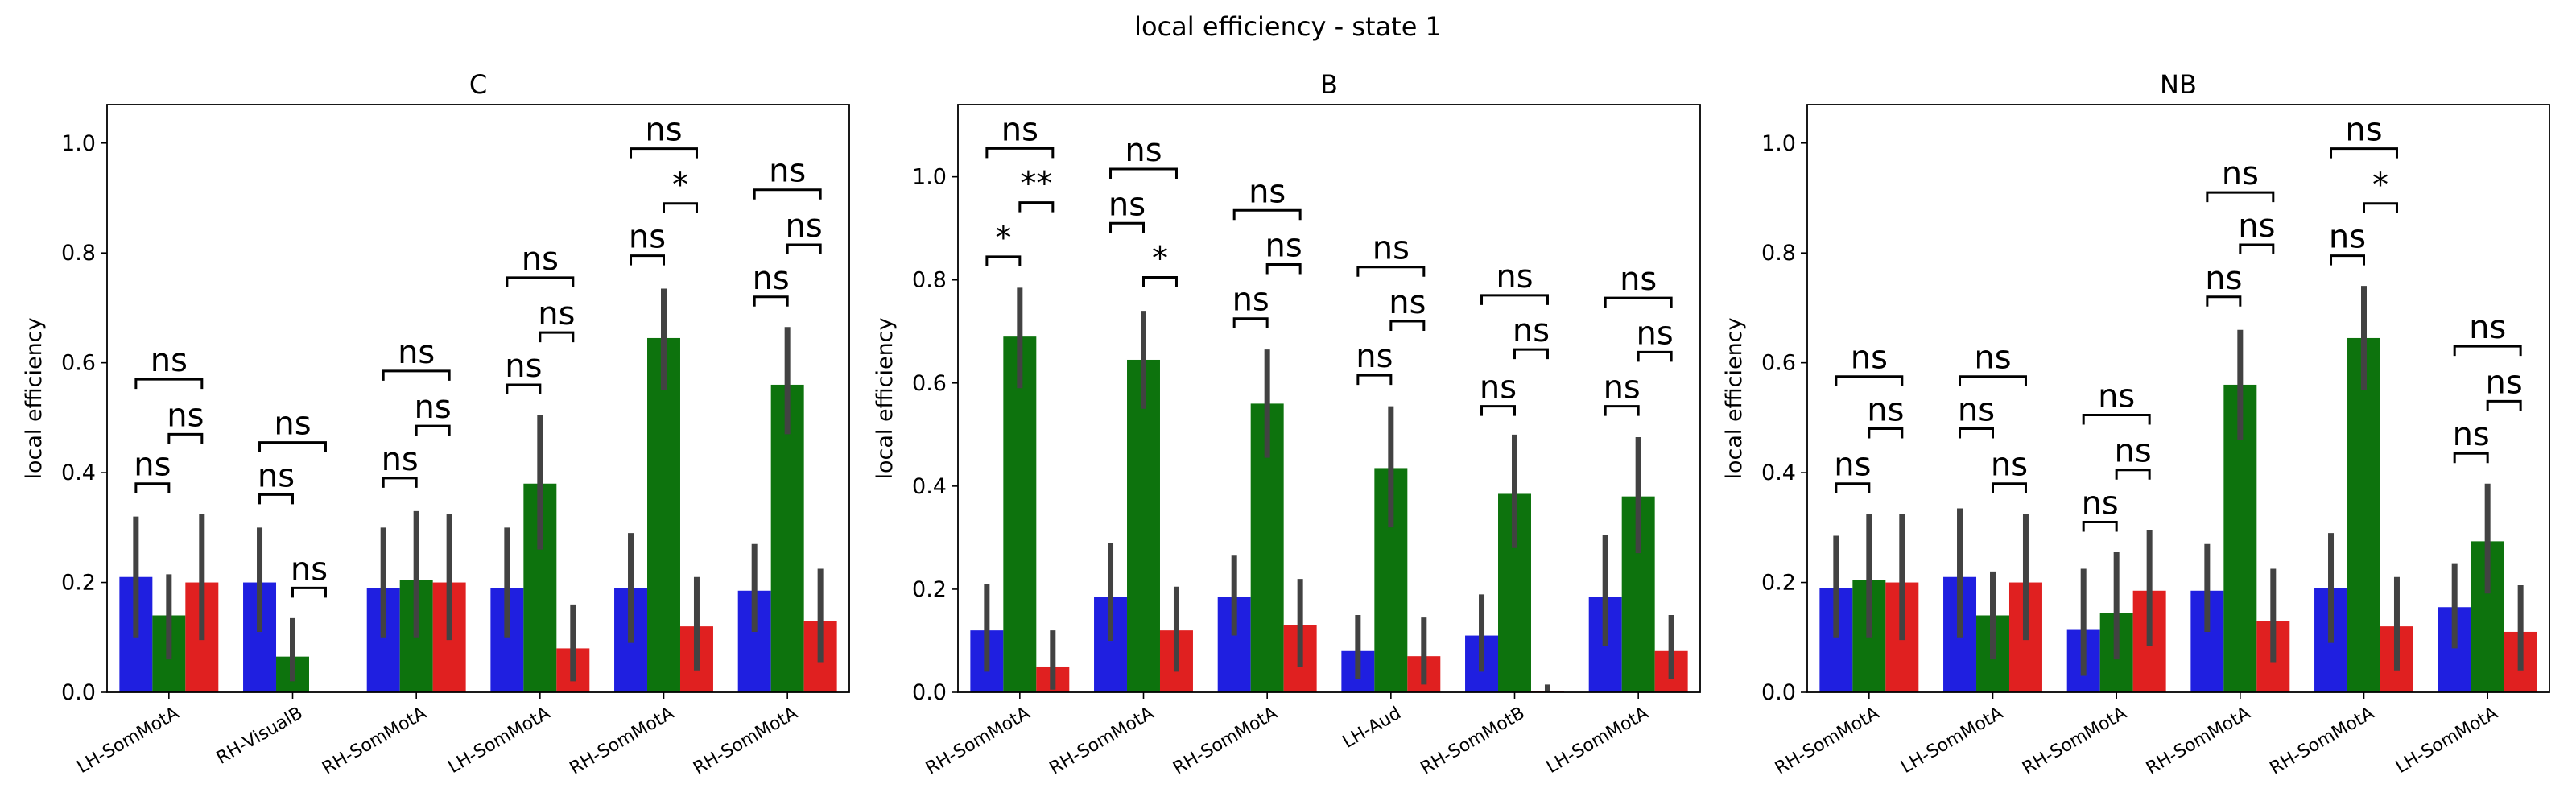 The height and width of the screenshot is (805, 2576). Describe the element at coordinates (478, 84) in the screenshot. I see `panel-title: C` at that location.